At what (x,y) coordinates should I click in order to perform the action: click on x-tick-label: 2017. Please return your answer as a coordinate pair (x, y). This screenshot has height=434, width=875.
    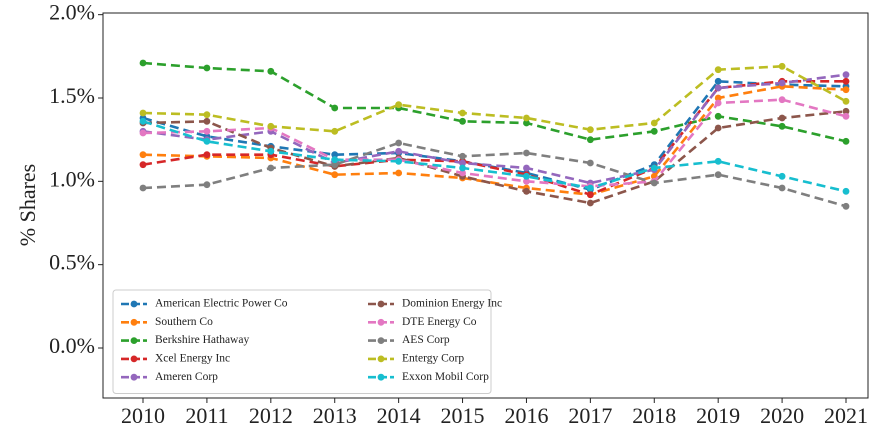
    Looking at the image, I should click on (590, 415).